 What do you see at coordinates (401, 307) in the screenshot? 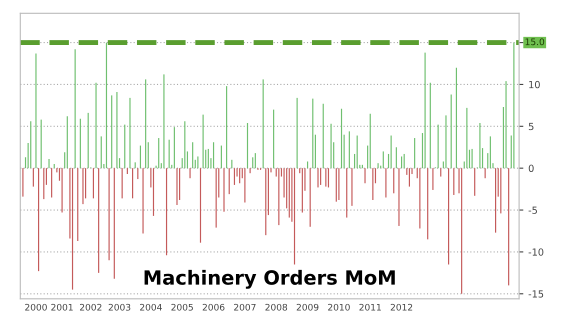
I see `x-tick-label: 2012` at bounding box center [401, 307].